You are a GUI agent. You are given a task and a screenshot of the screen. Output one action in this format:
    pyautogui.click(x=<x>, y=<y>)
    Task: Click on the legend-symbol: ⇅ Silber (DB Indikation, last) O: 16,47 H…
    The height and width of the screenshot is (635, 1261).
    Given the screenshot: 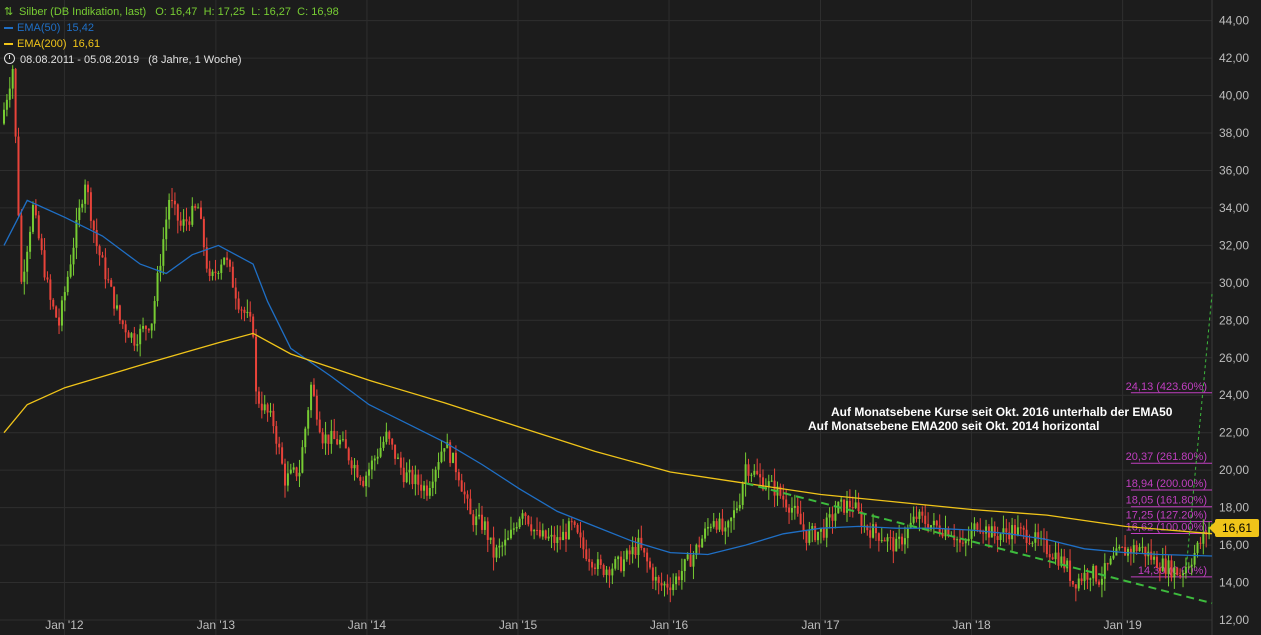 What is the action you would take?
    pyautogui.click(x=171, y=12)
    